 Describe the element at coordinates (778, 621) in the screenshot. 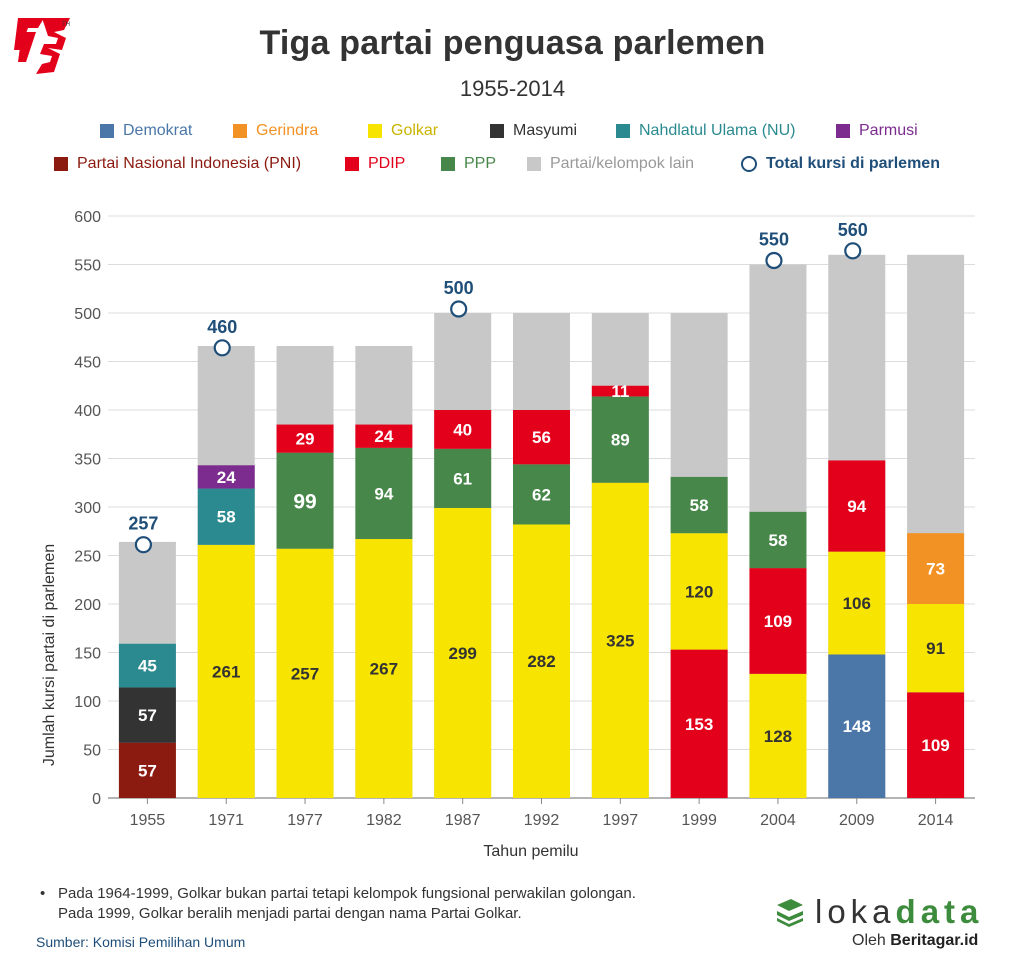

I see `segment-value-label: 109` at that location.